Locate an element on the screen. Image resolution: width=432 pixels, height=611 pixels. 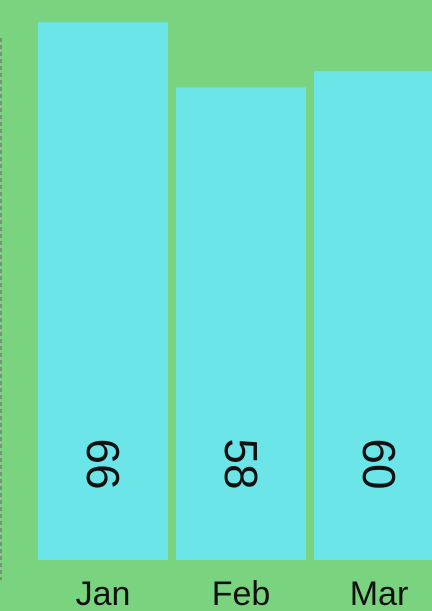
x-tick-labels-group: Jan Feb Mar is located at coordinates (242, 593).